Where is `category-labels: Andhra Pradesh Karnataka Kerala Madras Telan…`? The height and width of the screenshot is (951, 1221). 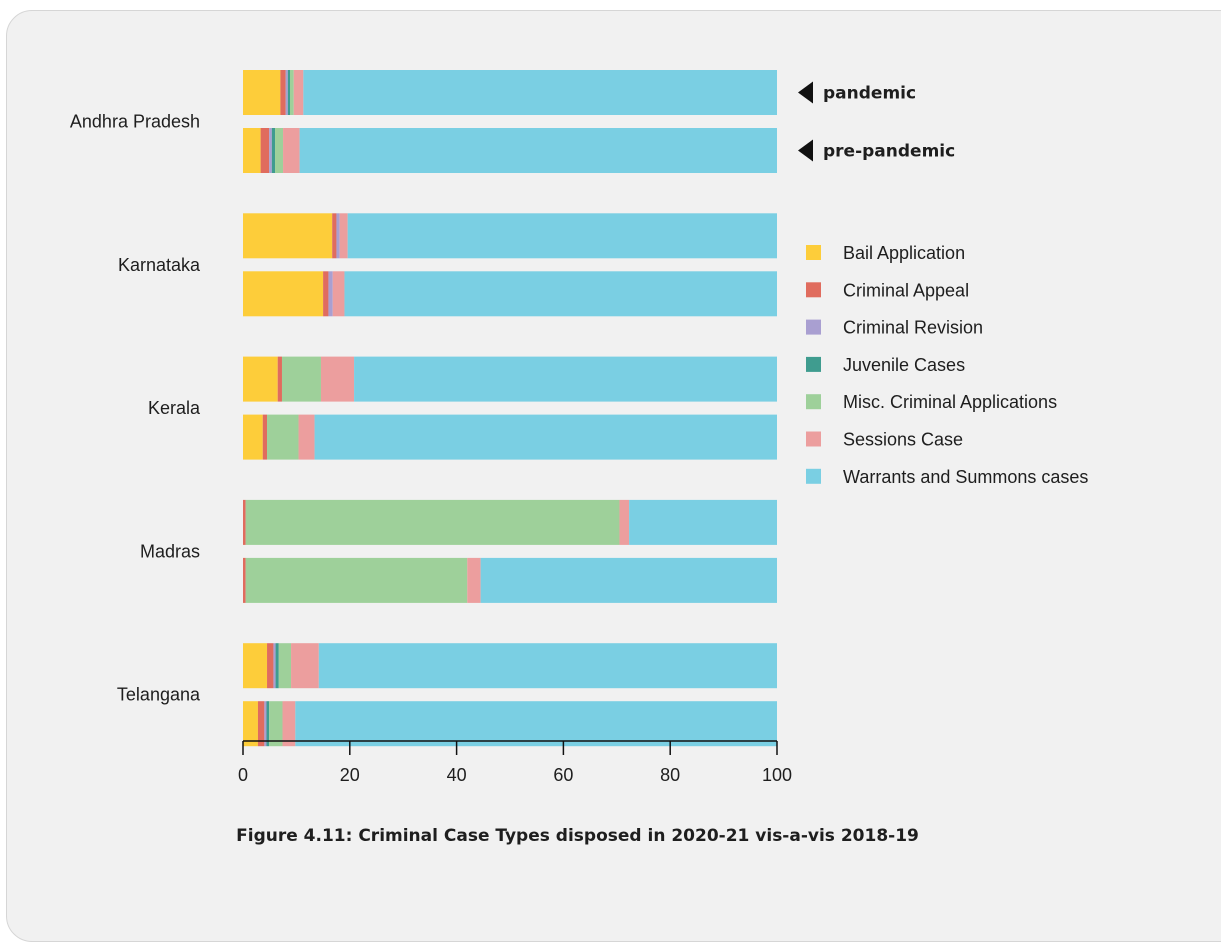
category-labels: Andhra Pradesh Karnataka Kerala Madras Telan… is located at coordinates (135, 408).